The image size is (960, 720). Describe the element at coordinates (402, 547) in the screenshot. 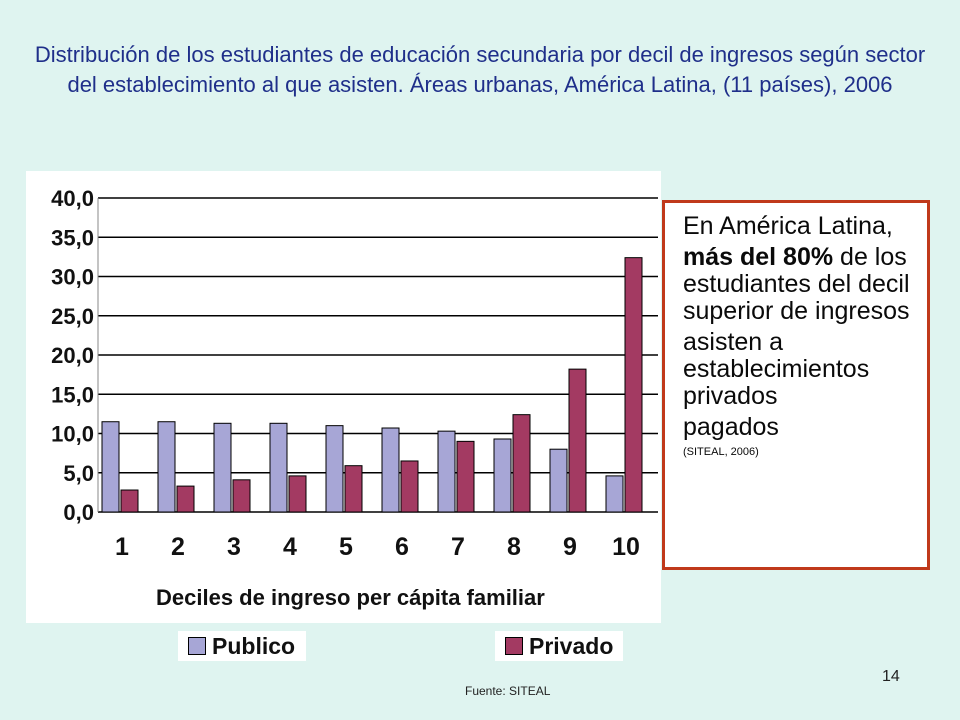

I see `x-tick-label: 6` at that location.